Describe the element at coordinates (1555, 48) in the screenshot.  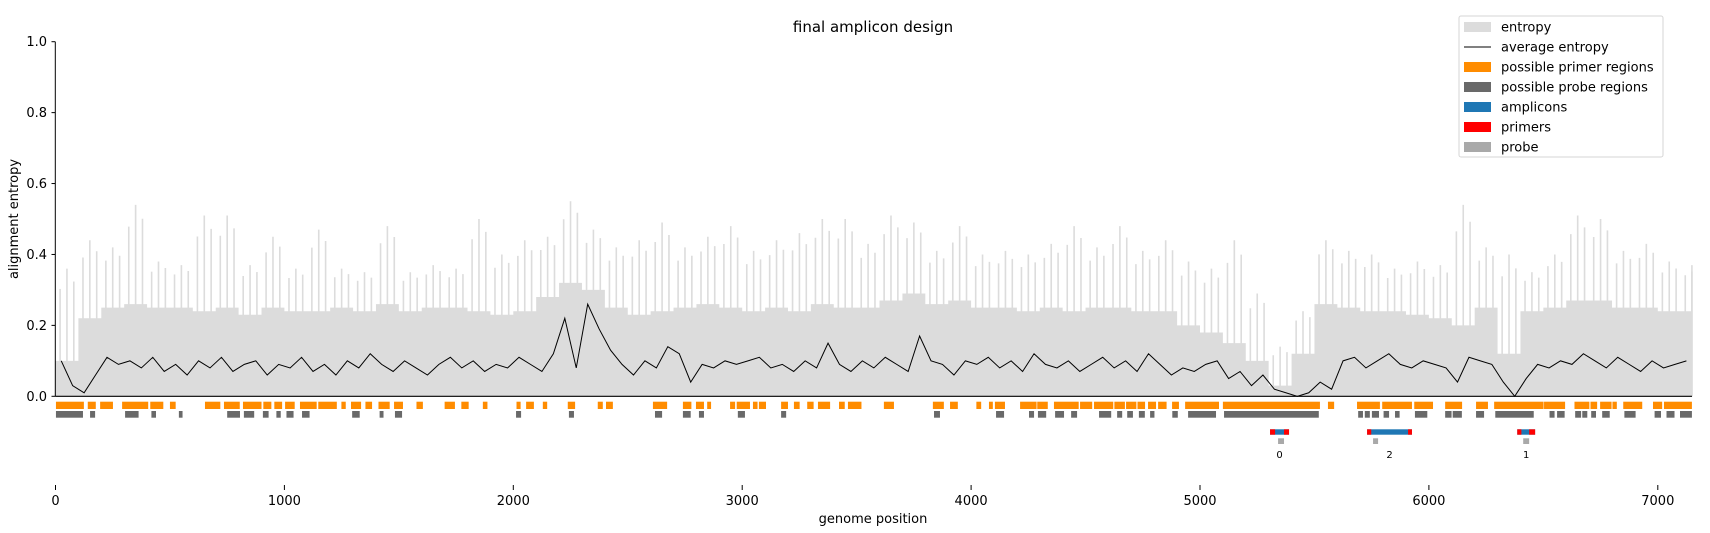
I see `legend-label: average entropy` at that location.